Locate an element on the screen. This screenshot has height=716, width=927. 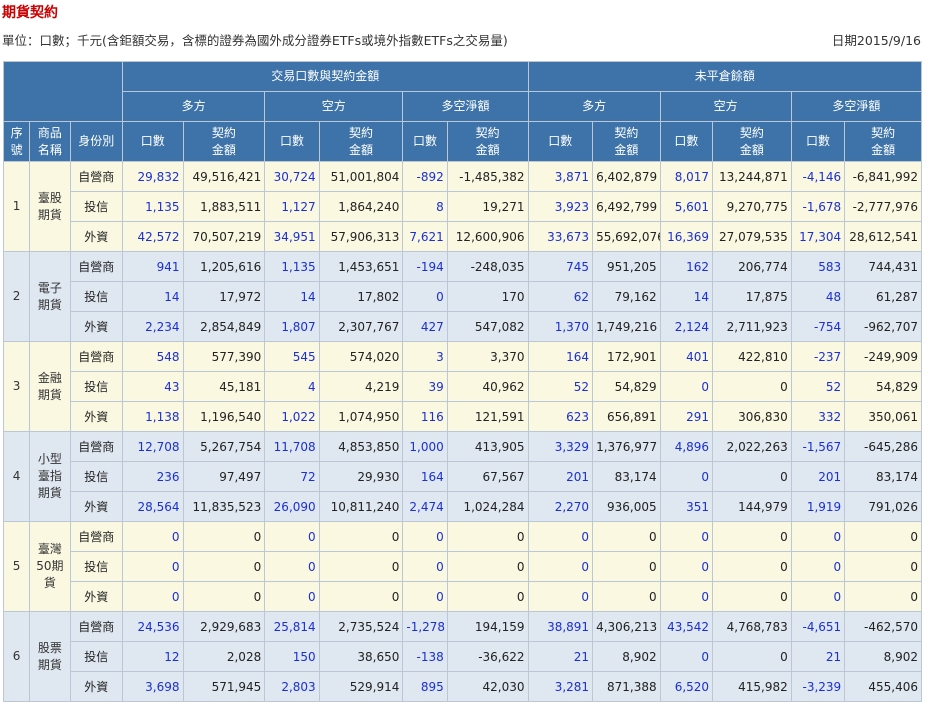
qty-cell: 11,708 is located at coordinates (292, 446).